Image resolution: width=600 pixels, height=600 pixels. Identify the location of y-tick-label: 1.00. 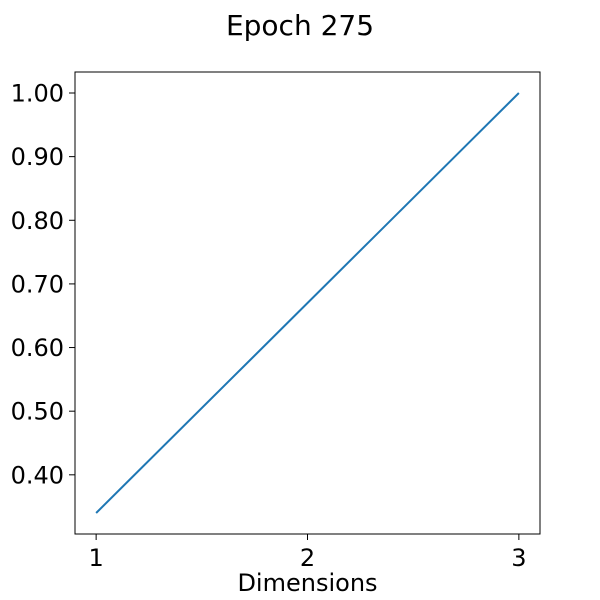
(37, 94).